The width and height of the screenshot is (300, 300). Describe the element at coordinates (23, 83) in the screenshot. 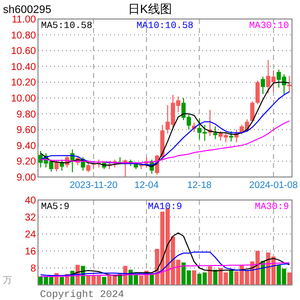

I see `y-tick-label: 10.20` at that location.